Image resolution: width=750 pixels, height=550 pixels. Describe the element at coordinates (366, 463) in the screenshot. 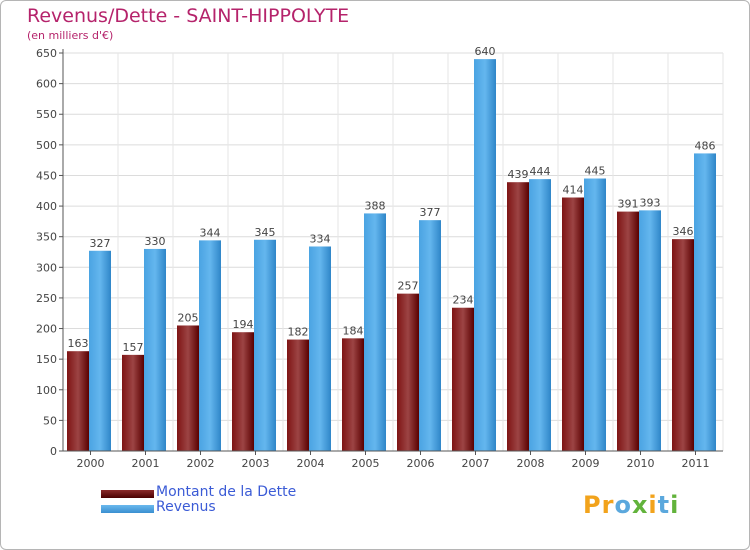

I see `x-tick-label: 2005` at that location.